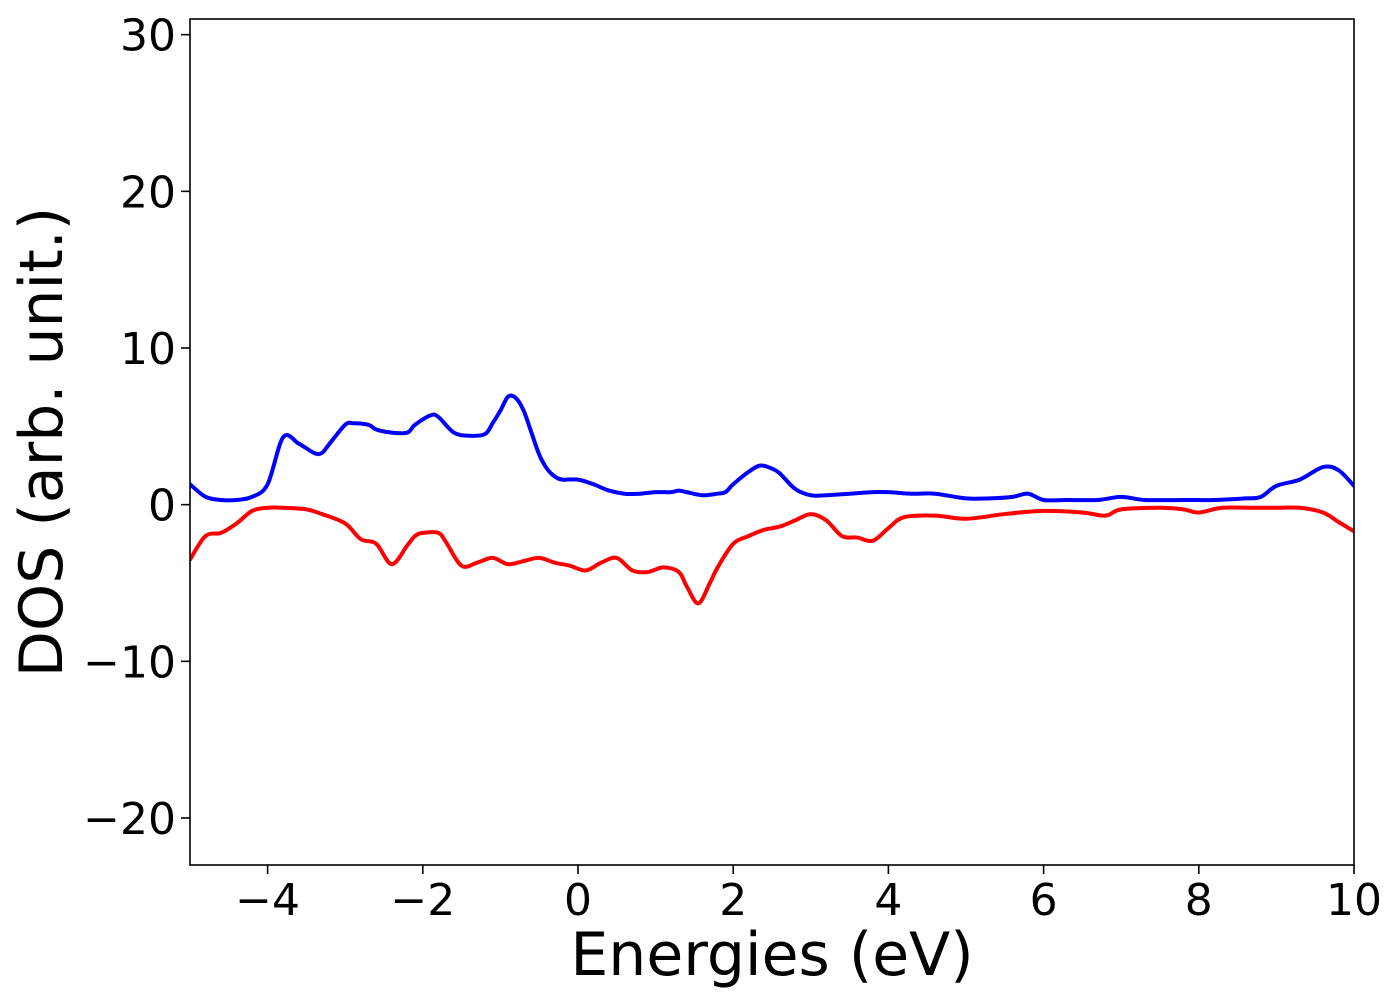  What do you see at coordinates (1044, 900) in the screenshot?
I see `x-tick-label: 6` at bounding box center [1044, 900].